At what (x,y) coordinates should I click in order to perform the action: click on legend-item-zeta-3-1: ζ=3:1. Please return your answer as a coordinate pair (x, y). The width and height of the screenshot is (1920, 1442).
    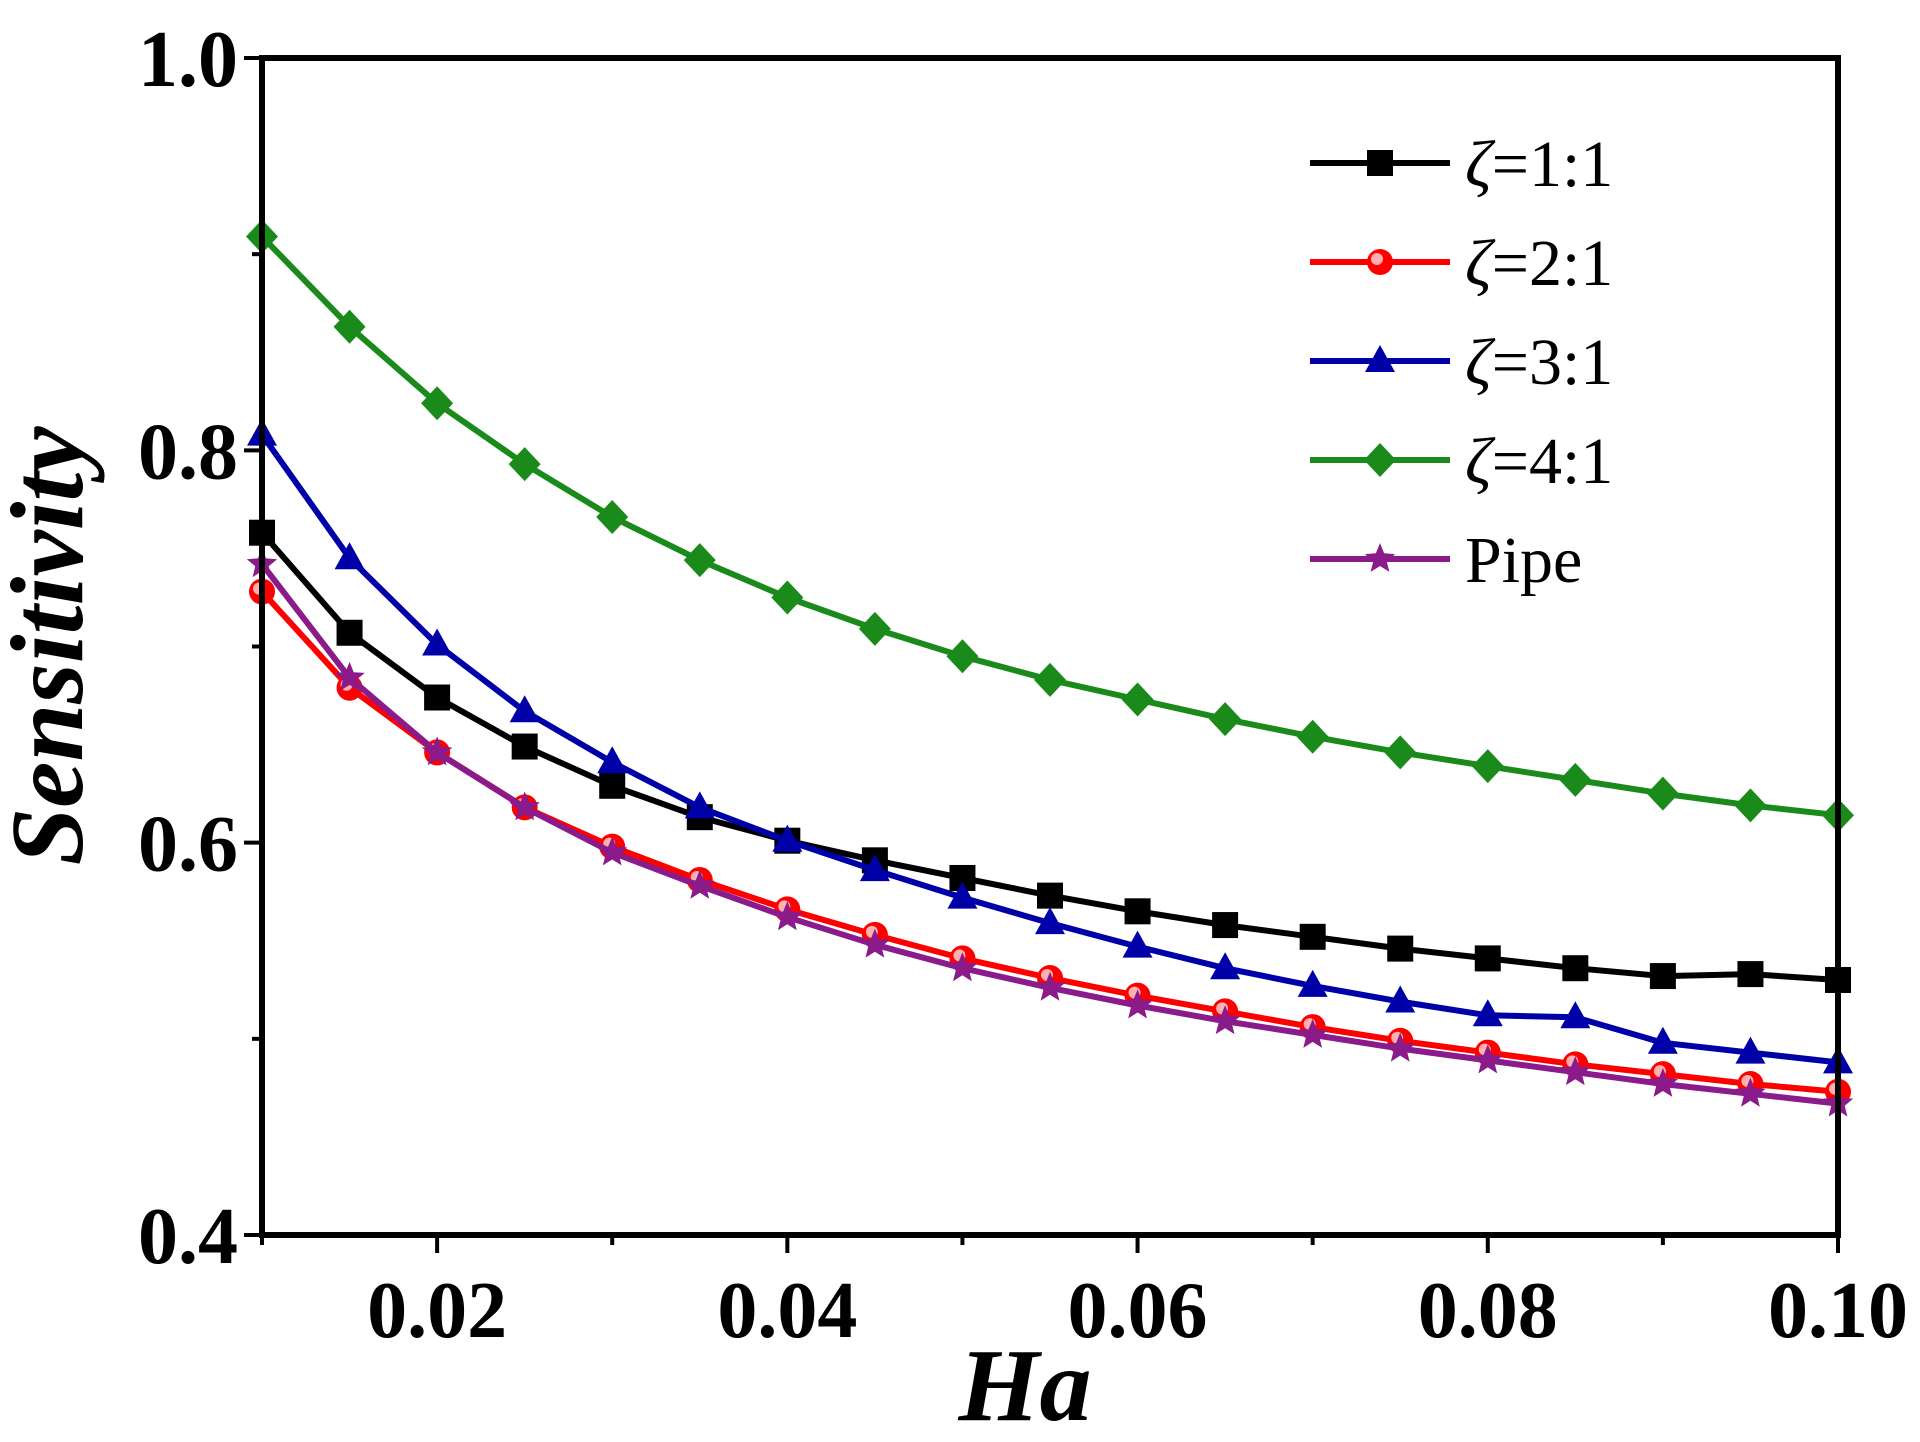
    Looking at the image, I should click on (1461, 362).